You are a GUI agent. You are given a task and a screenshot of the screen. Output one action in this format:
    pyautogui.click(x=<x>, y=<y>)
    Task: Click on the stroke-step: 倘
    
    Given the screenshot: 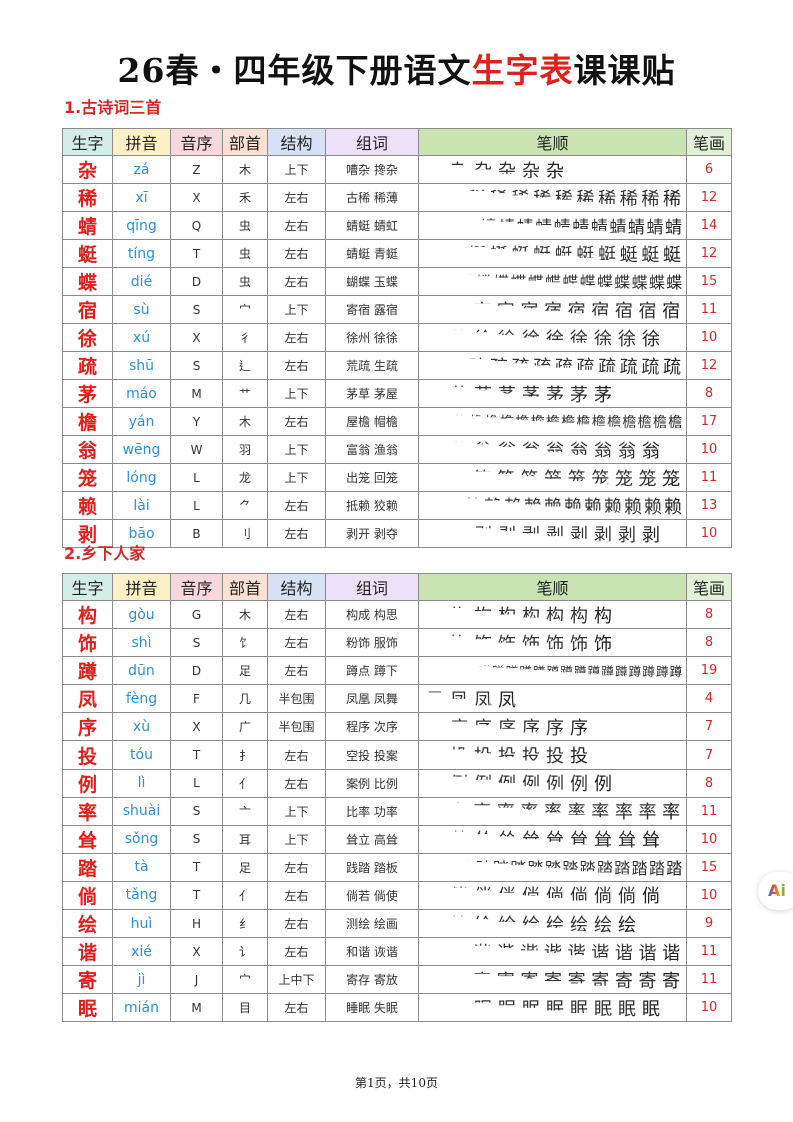 What is the action you would take?
    pyautogui.click(x=483, y=897)
    